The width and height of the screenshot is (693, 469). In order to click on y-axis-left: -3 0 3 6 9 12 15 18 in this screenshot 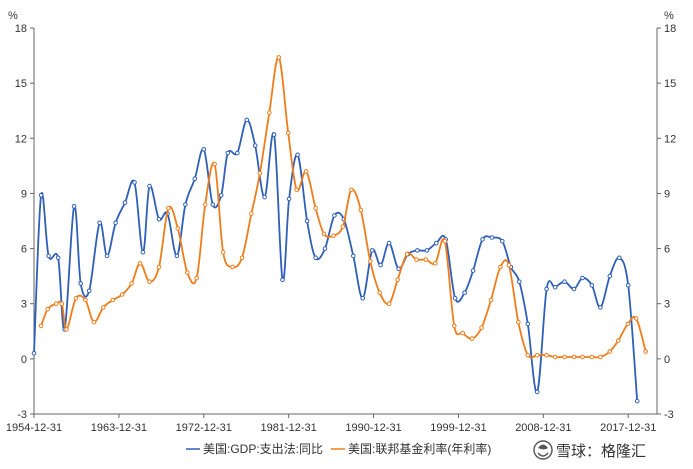, I will do `click(24, 222)`.